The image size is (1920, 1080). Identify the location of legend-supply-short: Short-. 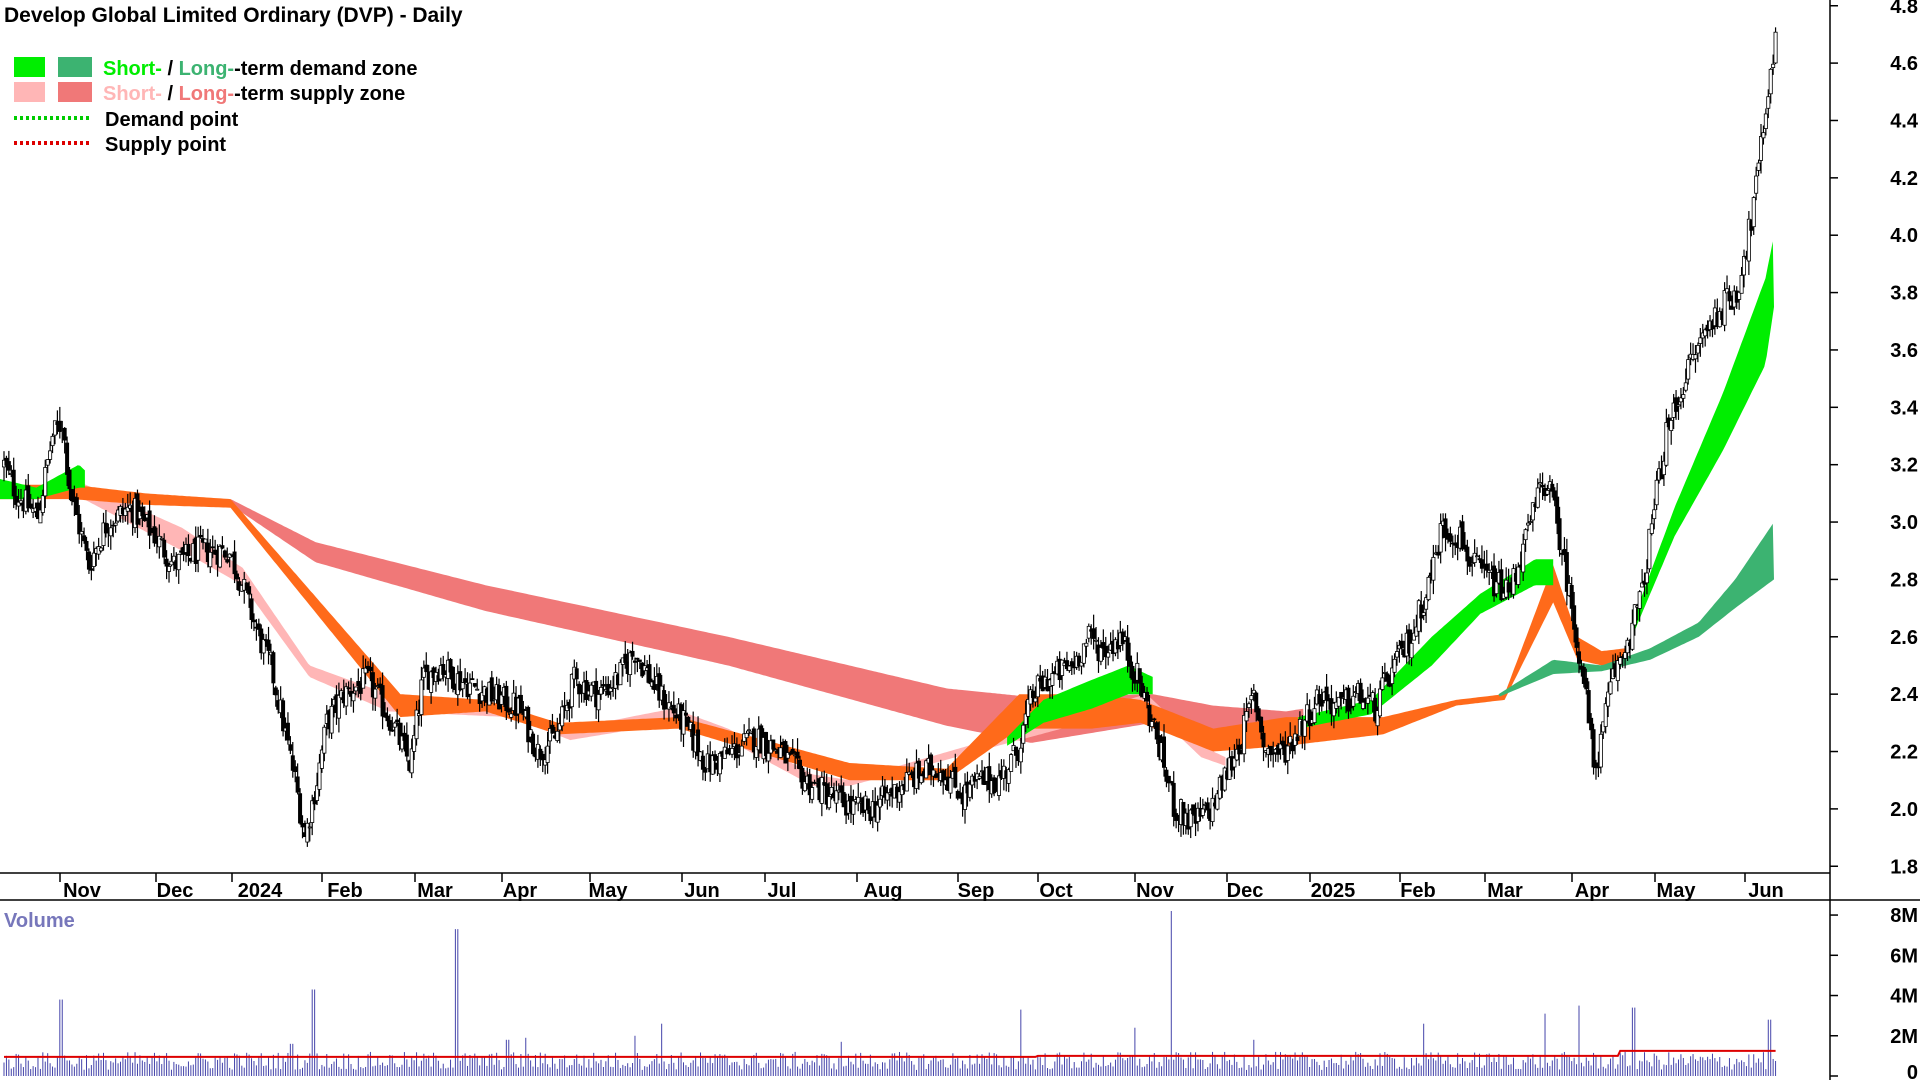
(132, 94).